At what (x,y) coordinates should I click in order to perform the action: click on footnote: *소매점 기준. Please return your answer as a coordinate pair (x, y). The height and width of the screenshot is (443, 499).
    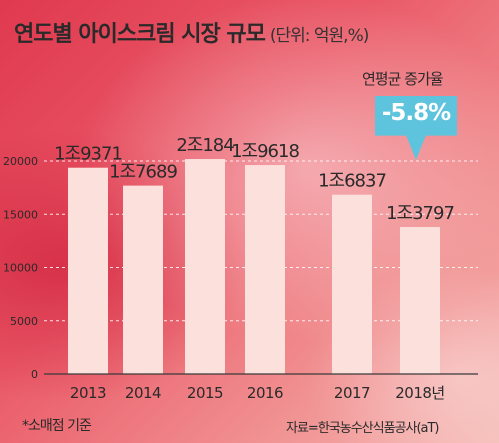
    Looking at the image, I should click on (57, 426).